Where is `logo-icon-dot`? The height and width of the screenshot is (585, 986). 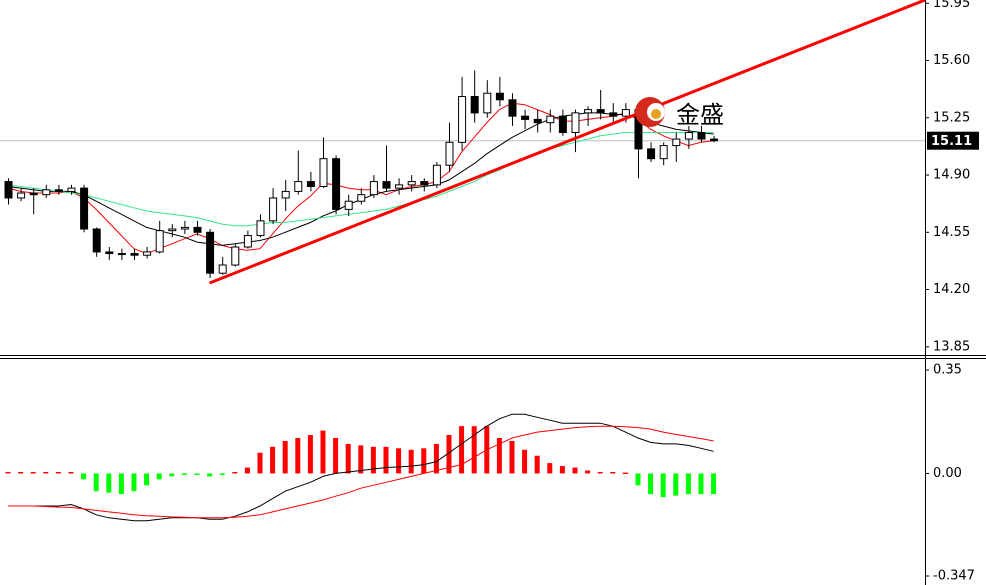
logo-icon-dot is located at coordinates (656, 114).